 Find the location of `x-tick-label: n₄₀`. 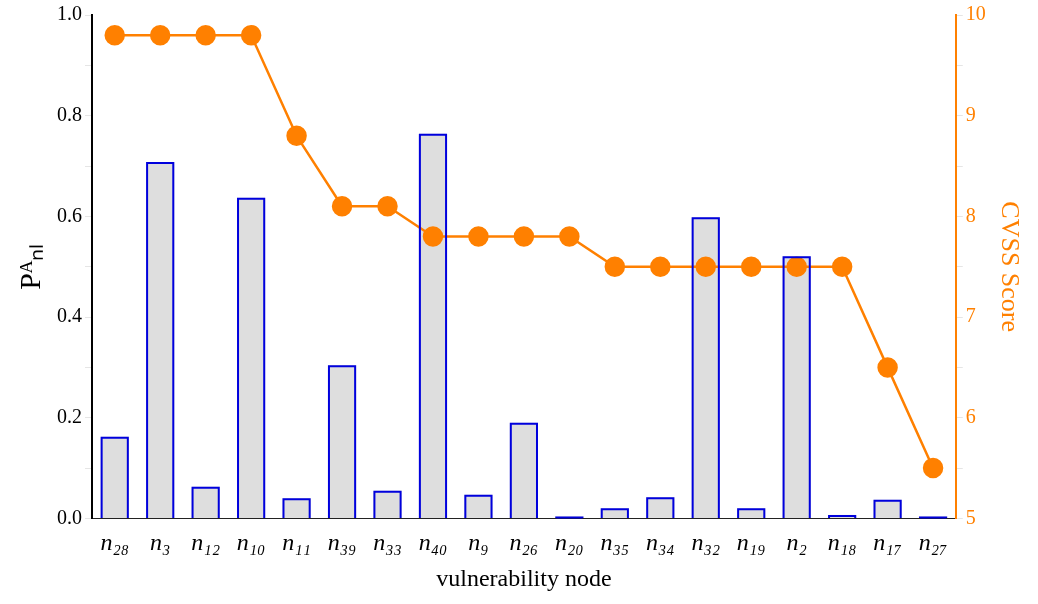

x-tick-label: n₄₀ is located at coordinates (433, 542).